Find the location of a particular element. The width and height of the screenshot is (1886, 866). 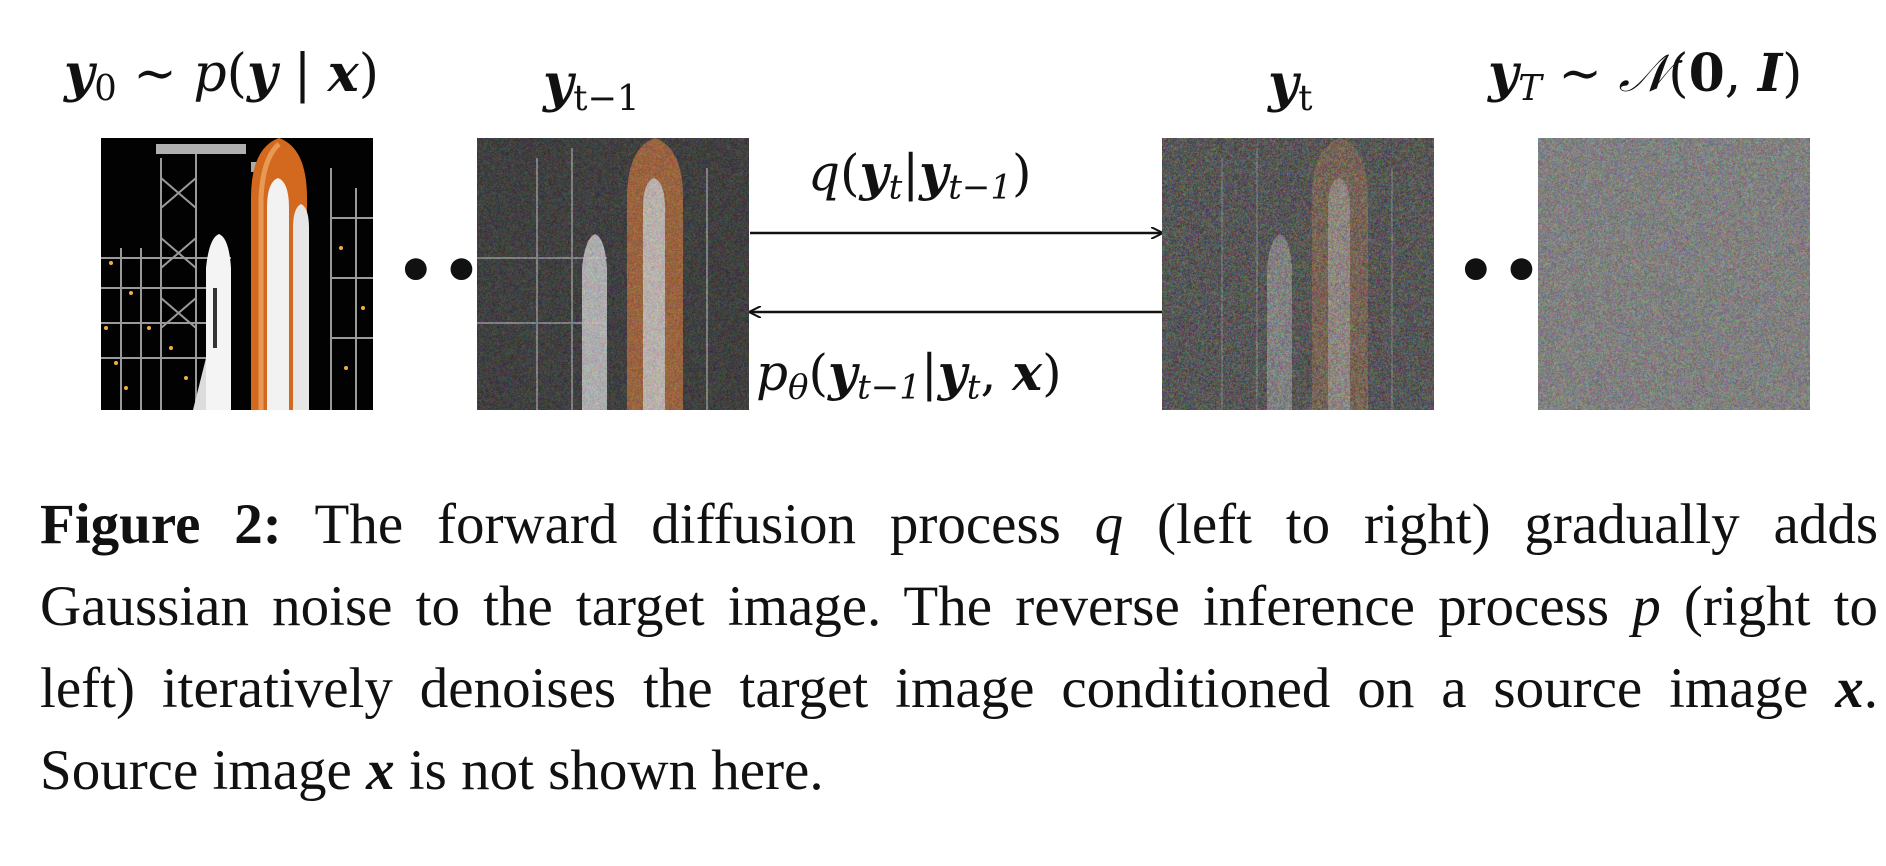

label-yT-sub: T is located at coordinates (1530, 88).